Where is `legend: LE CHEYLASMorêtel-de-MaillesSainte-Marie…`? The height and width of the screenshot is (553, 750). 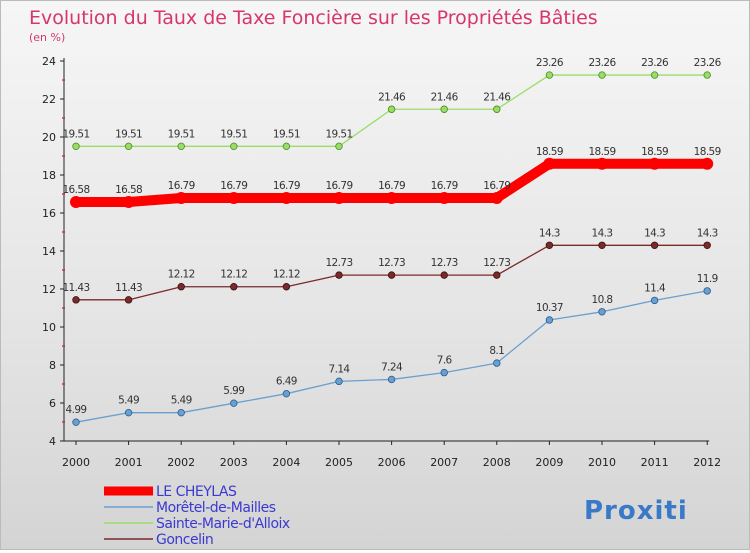 legend: LE CHEYLASMorêtel-de-MaillesSainte-Marie… is located at coordinates (197, 516).